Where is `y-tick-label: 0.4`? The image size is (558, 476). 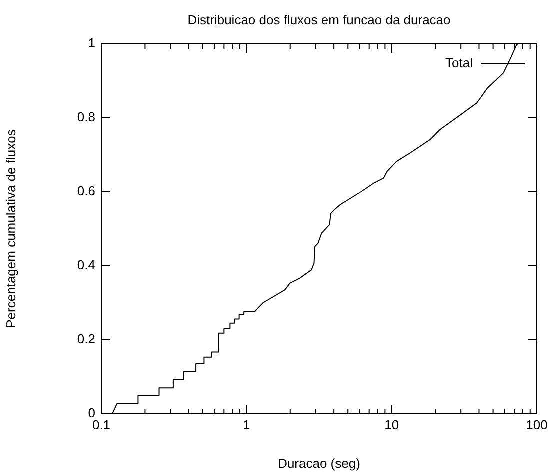
y-tick-label: 0.4 is located at coordinates (86, 265).